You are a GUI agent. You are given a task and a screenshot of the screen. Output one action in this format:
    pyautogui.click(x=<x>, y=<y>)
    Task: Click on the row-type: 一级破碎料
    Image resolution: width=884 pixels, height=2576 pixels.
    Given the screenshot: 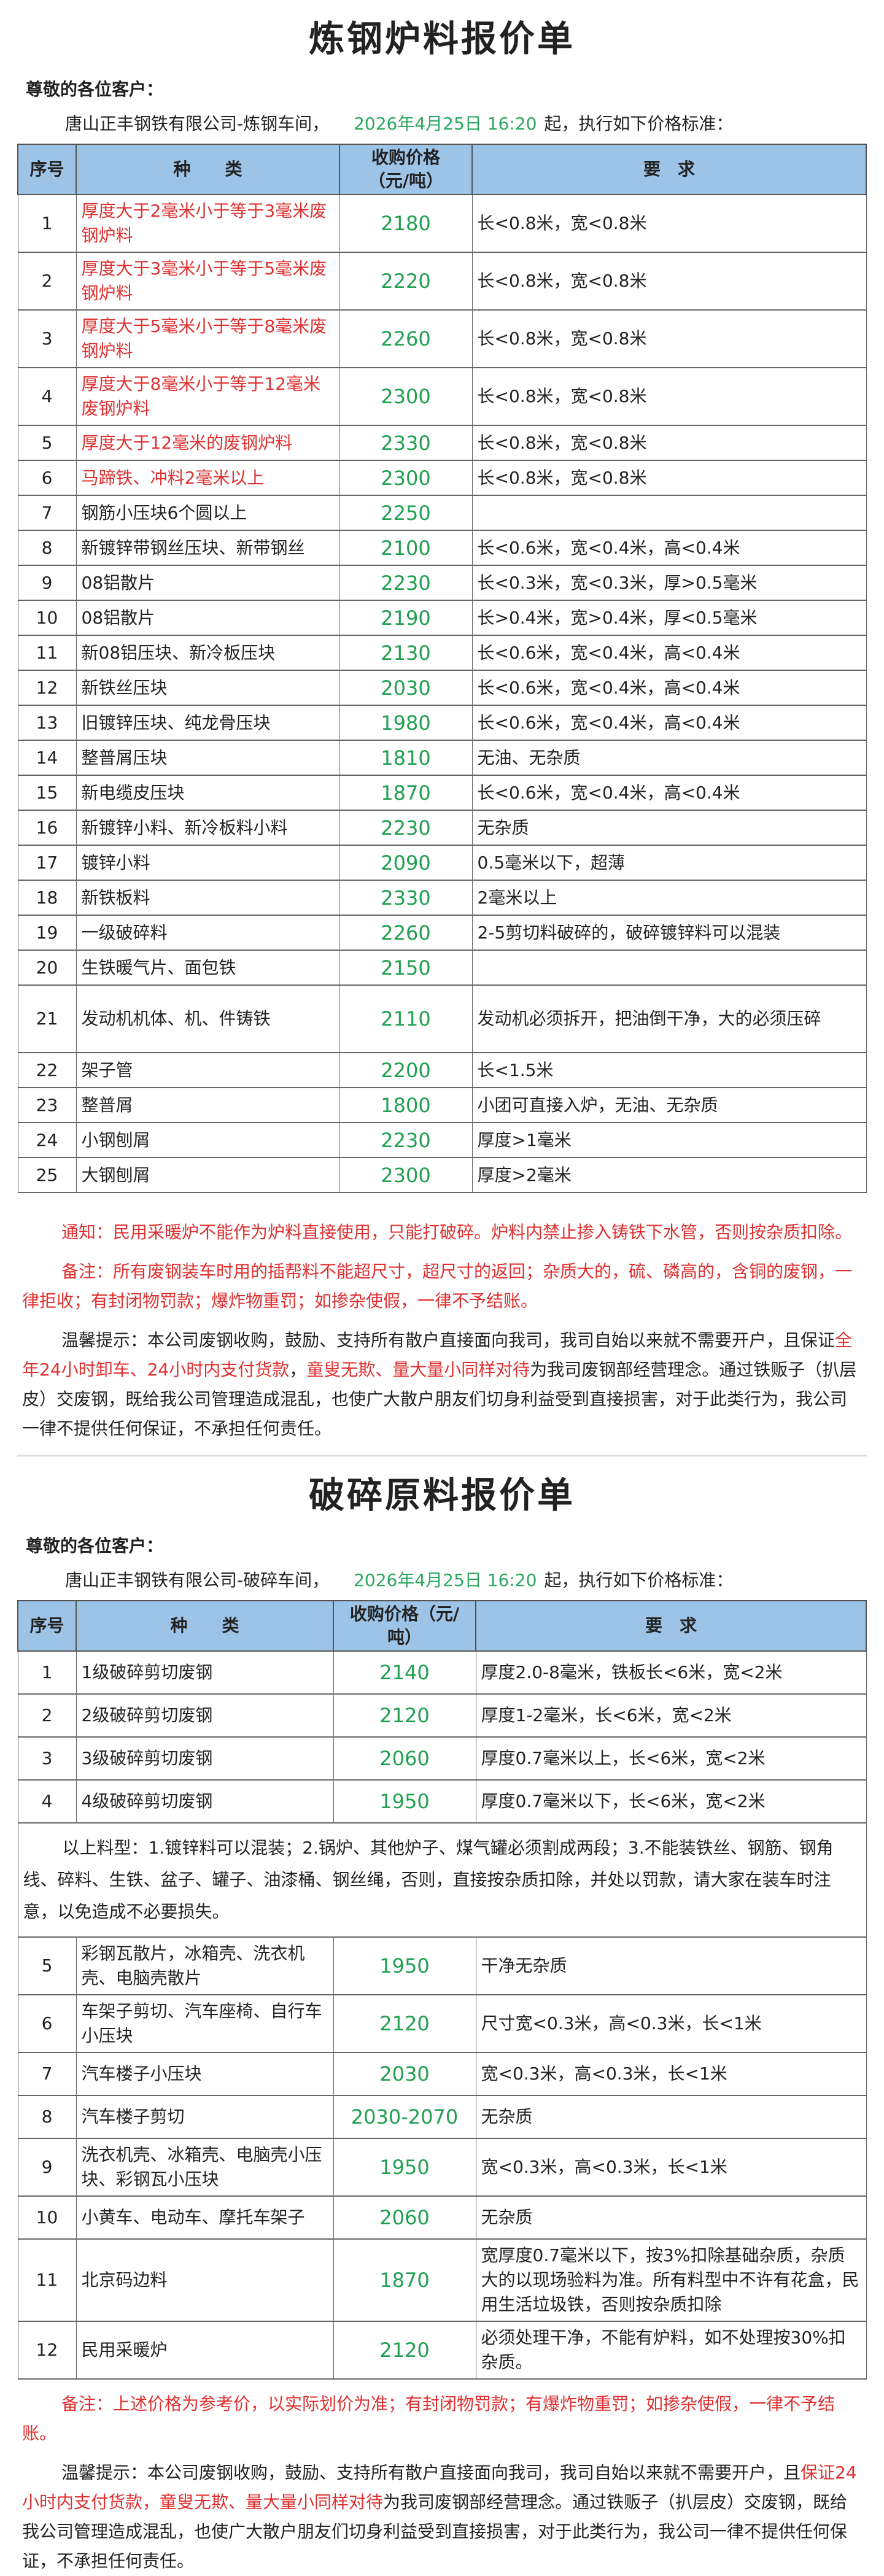 What is the action you would take?
    pyautogui.click(x=208, y=933)
    